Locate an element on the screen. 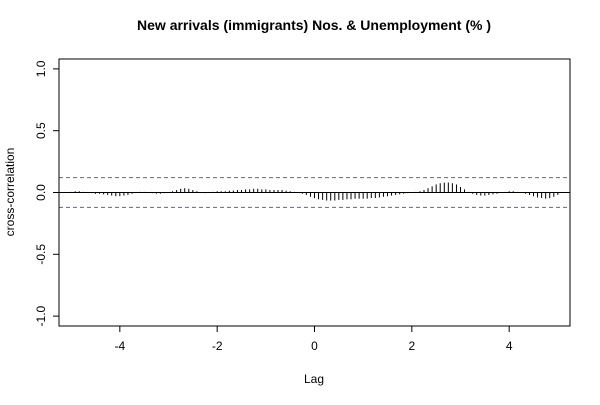 Image resolution: width=600 pixels, height=405 pixels. x-tick-label: 0 is located at coordinates (314, 346).